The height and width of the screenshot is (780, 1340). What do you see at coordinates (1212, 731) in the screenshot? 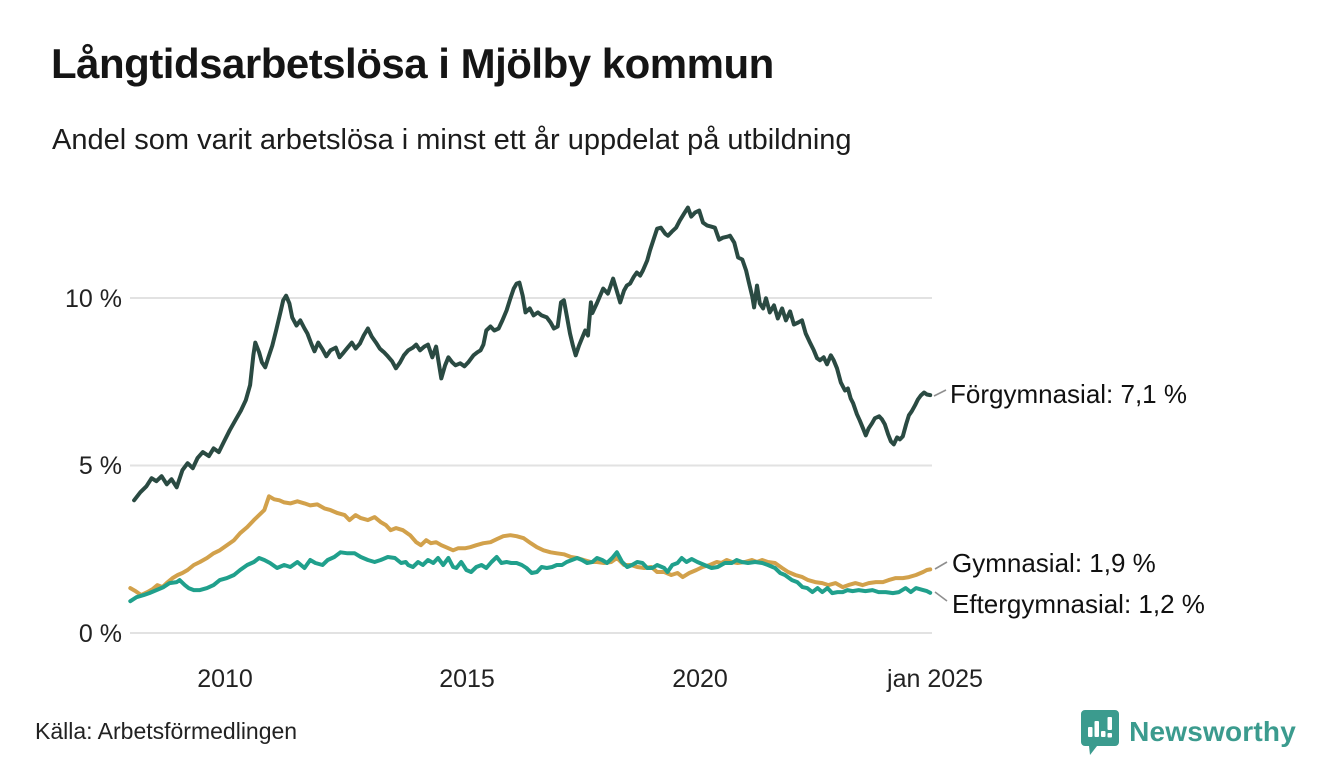
I see `brand-wordmark: Newsworthy` at bounding box center [1212, 731].